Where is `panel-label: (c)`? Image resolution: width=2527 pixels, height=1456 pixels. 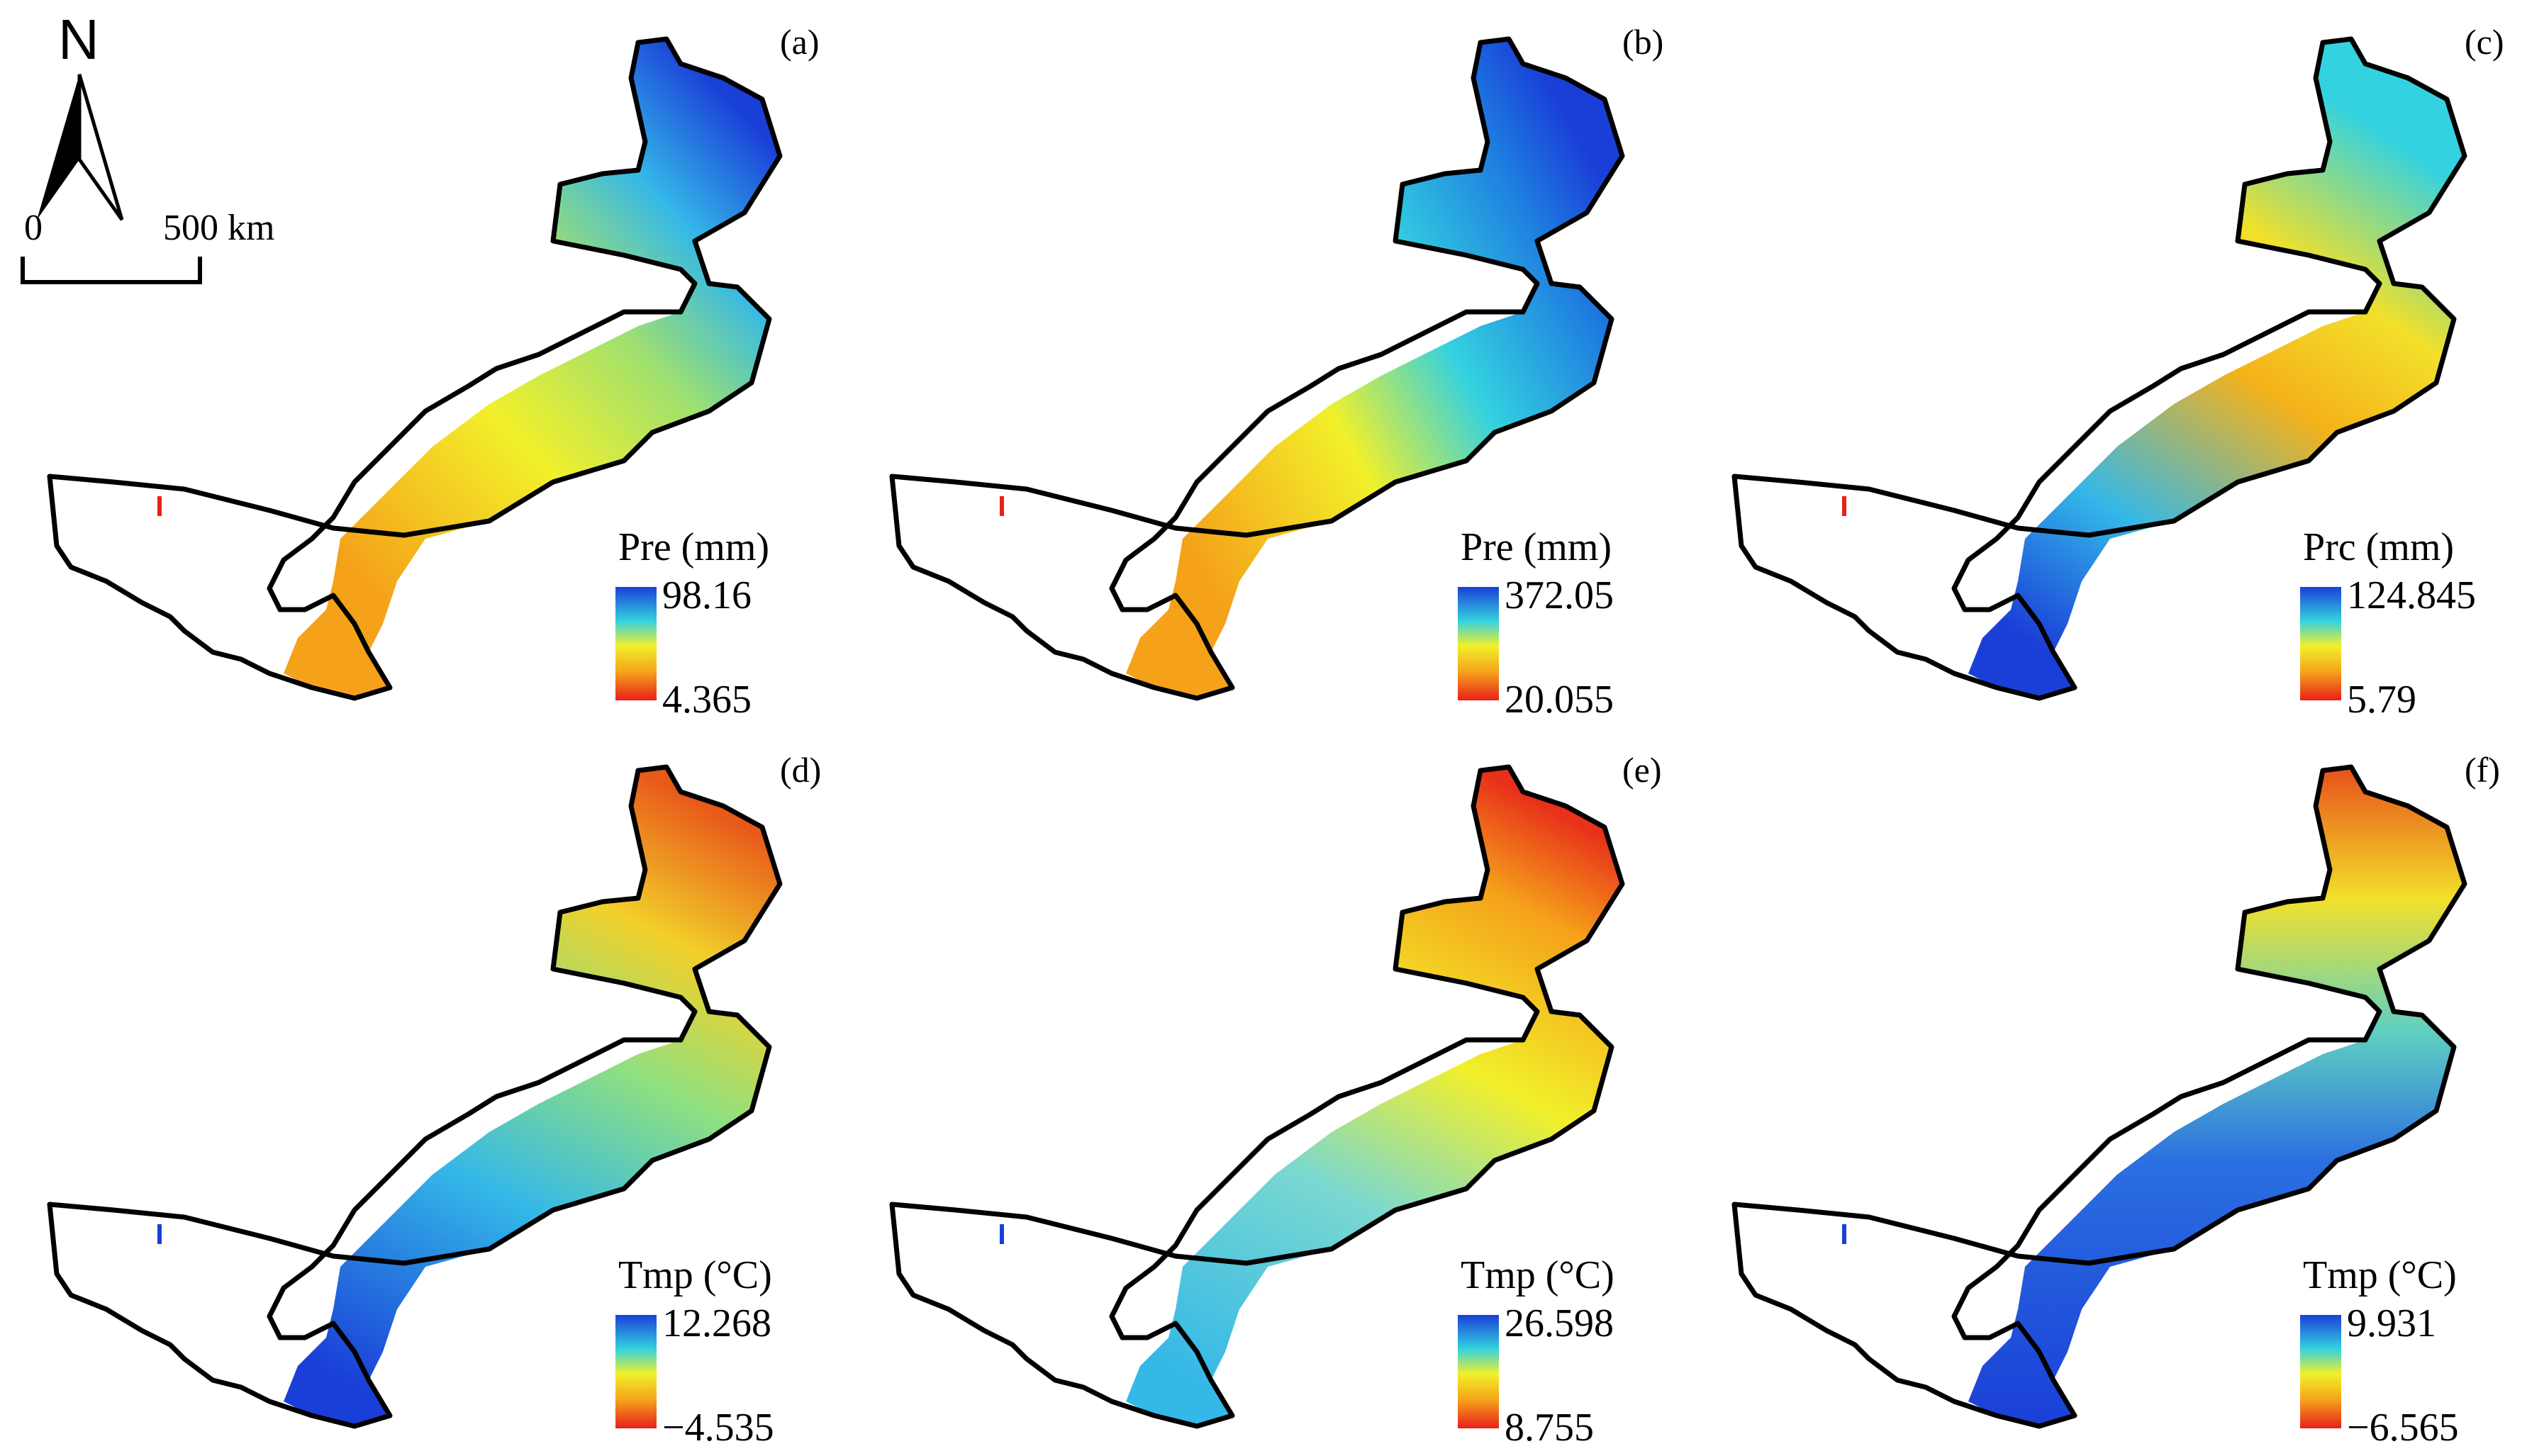 panel-label: (c) is located at coordinates (2484, 42).